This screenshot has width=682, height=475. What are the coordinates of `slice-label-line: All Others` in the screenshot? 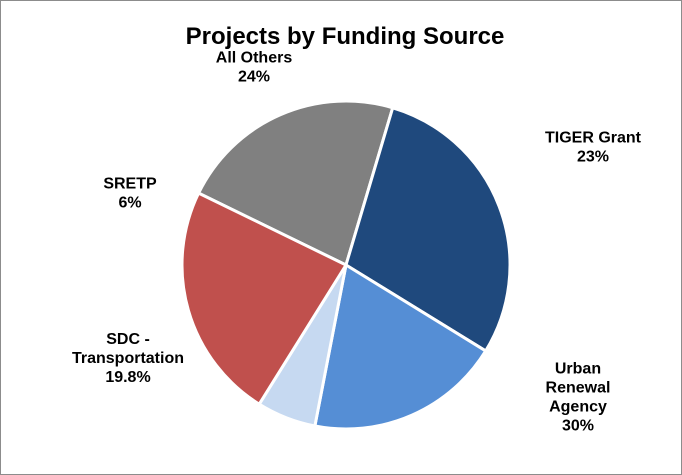 It's located at (254, 58).